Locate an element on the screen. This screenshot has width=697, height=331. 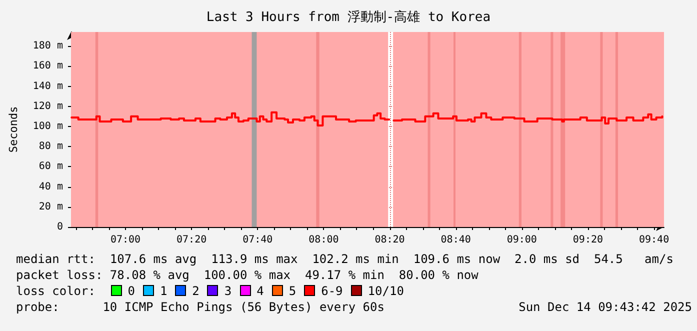
x-tick-label: 09:20 is located at coordinates (588, 240).